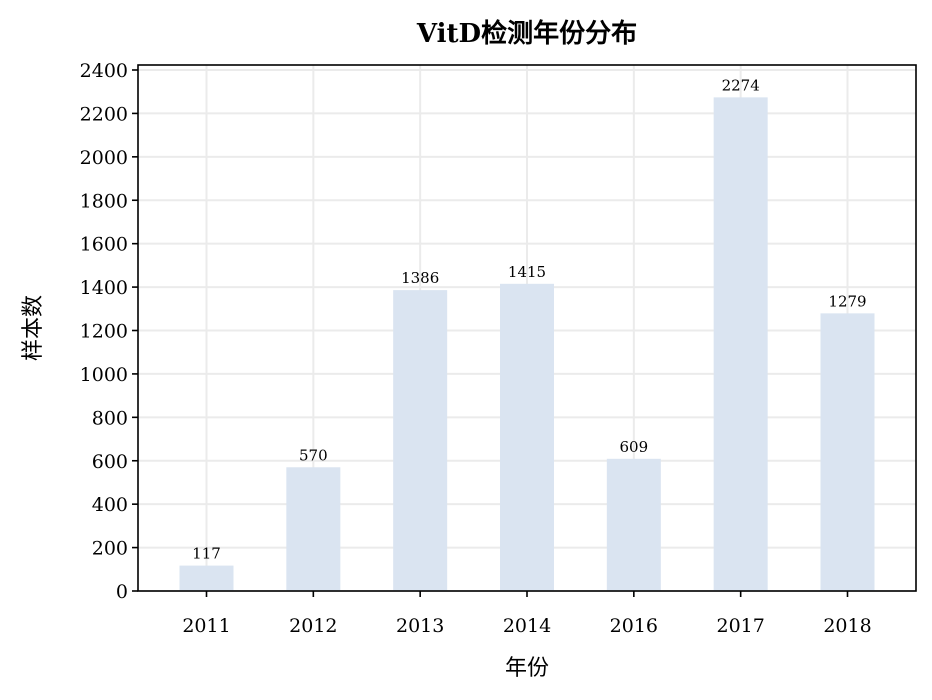 The image size is (932, 700). I want to click on y-tick-label: 2200, so click(104, 114).